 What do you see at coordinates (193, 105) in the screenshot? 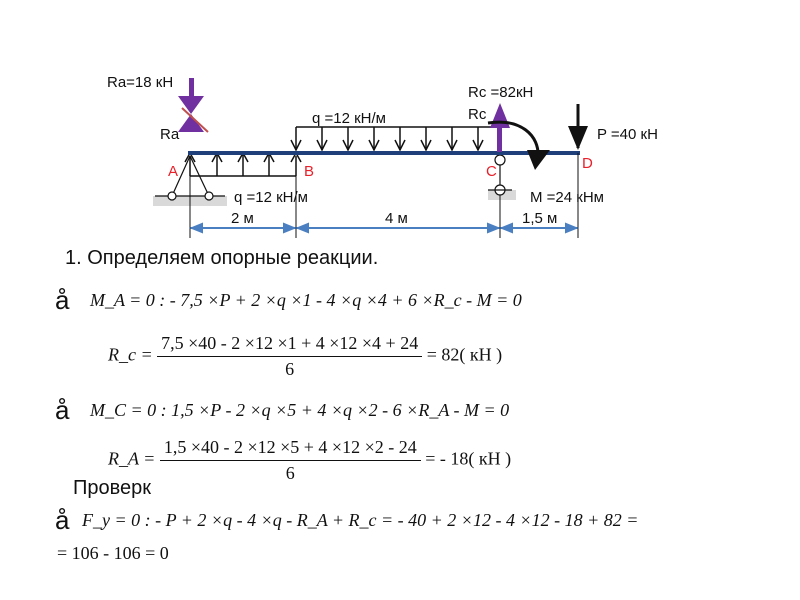
I see `reaction-ra-arrow` at bounding box center [193, 105].